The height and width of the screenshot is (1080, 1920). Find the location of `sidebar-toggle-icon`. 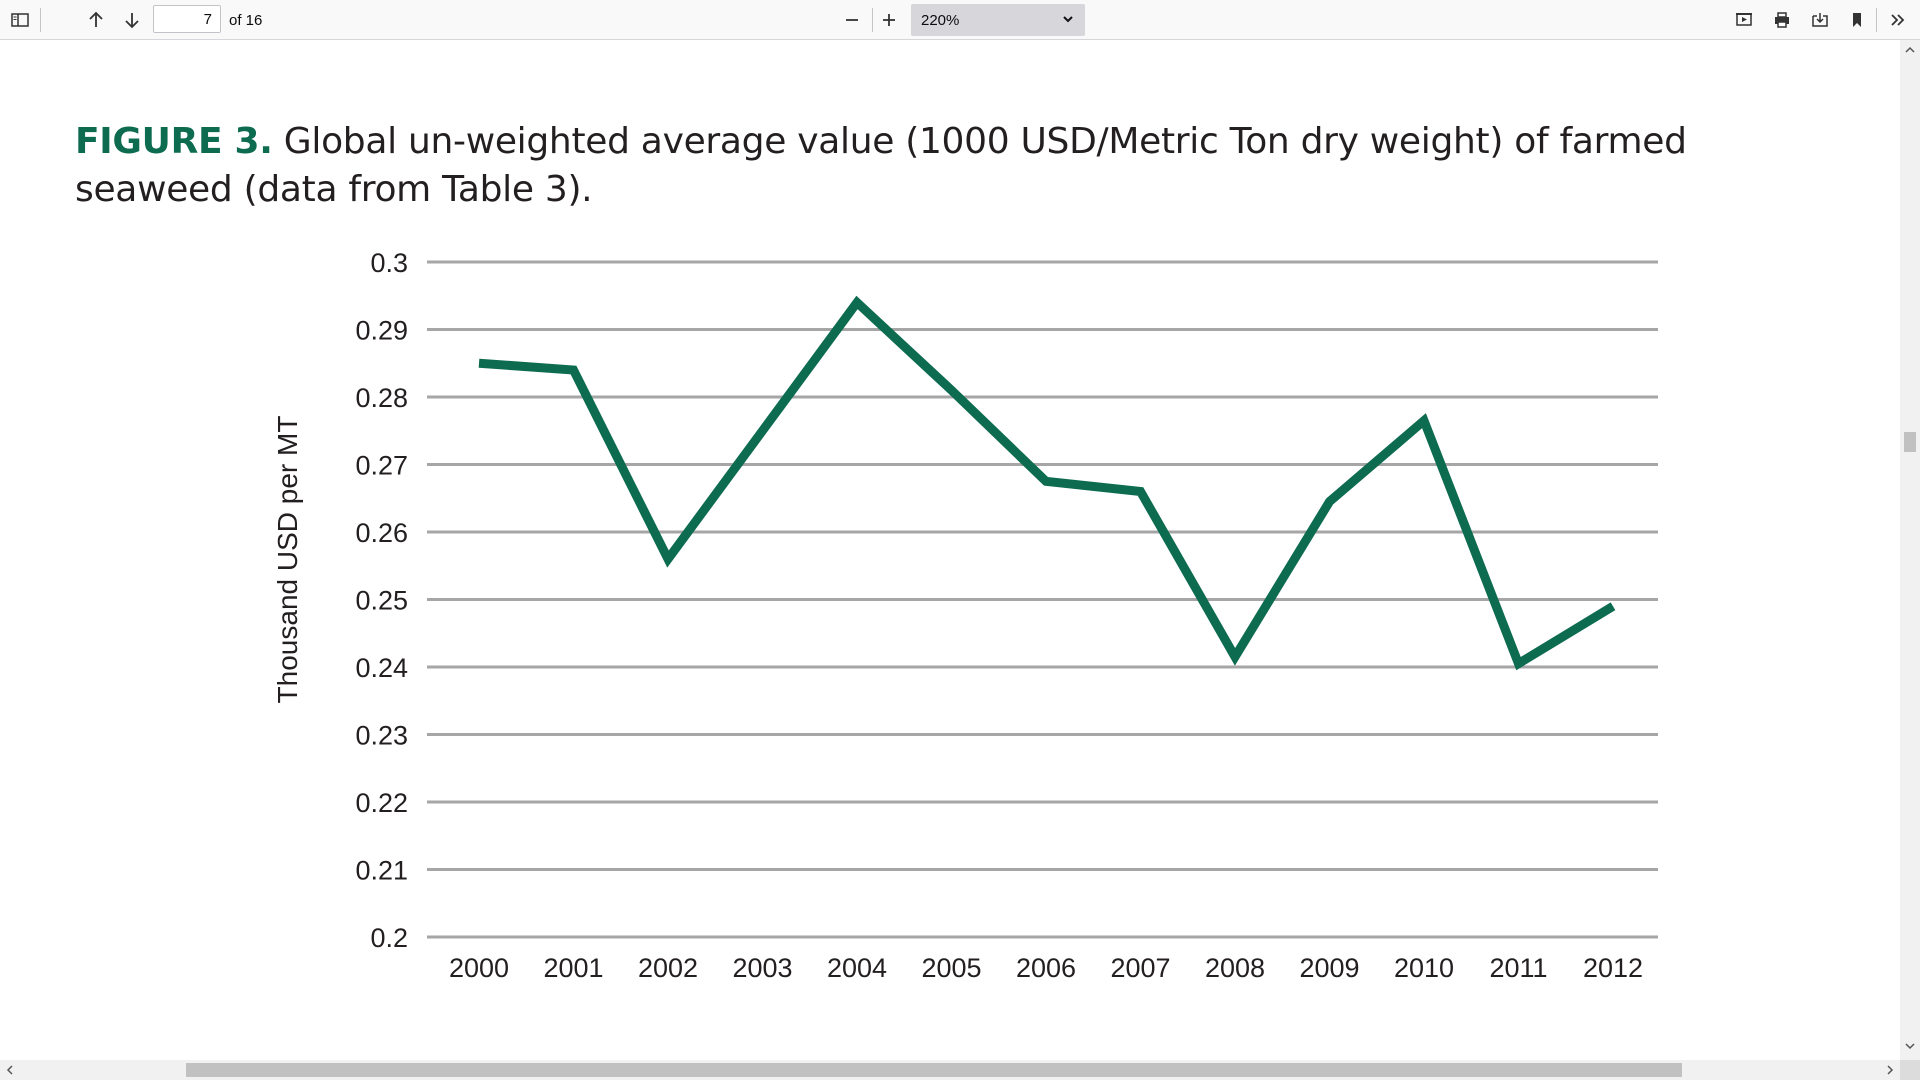

sidebar-toggle-icon is located at coordinates (20, 20).